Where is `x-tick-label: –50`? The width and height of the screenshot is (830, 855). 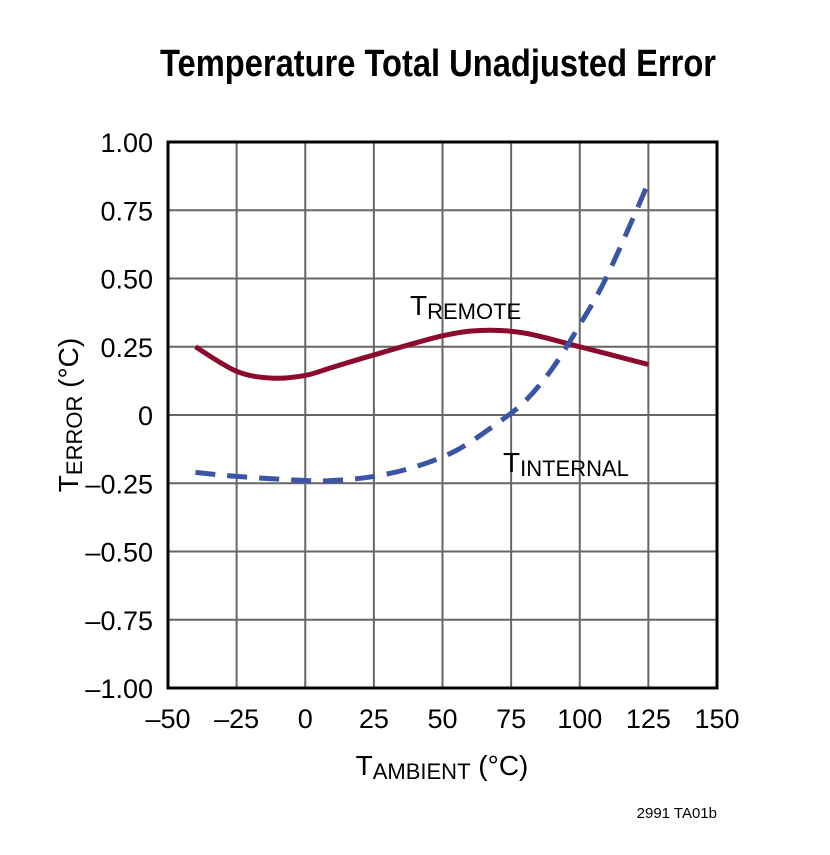
x-tick-label: –50 is located at coordinates (167, 719).